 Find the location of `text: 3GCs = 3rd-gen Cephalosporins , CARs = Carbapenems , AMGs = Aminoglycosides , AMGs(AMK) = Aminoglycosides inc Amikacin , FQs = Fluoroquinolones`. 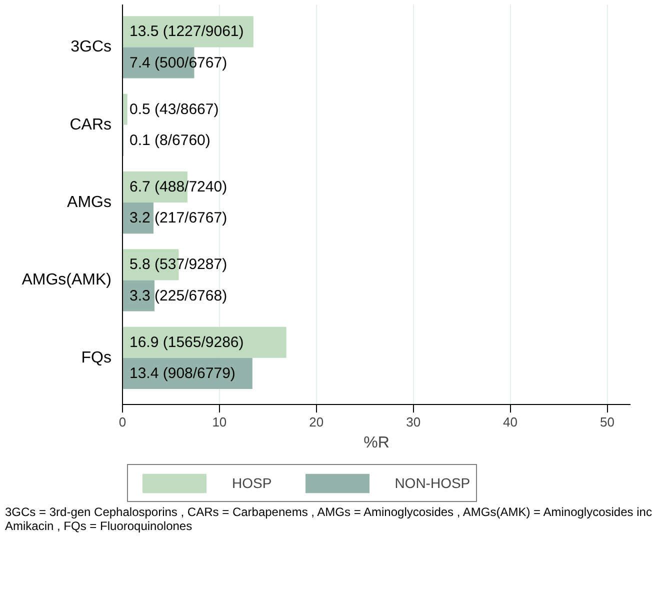

text: 3GCs = 3rd-gen Cephalosporins , CARs = Carbapenems , AMGs = Aminoglycosides , AMGs(AMK) = Aminoglycosides inc Amikacin , FQs = Fluoroquinolones is located at coordinates (329, 519).